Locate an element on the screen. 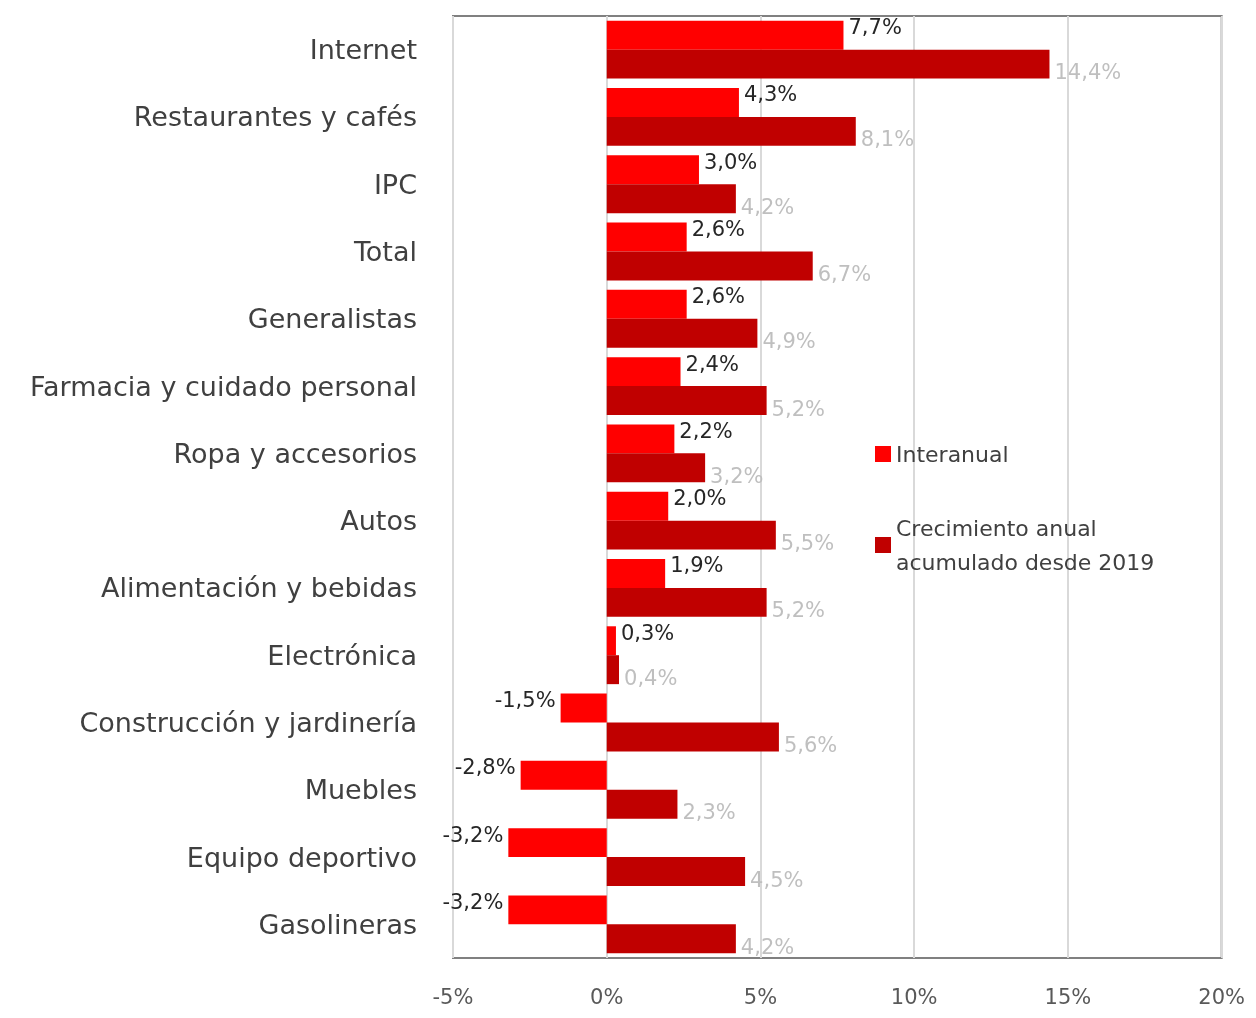 This screenshot has width=1256, height=1018. legend-label: Interanual is located at coordinates (952, 454).